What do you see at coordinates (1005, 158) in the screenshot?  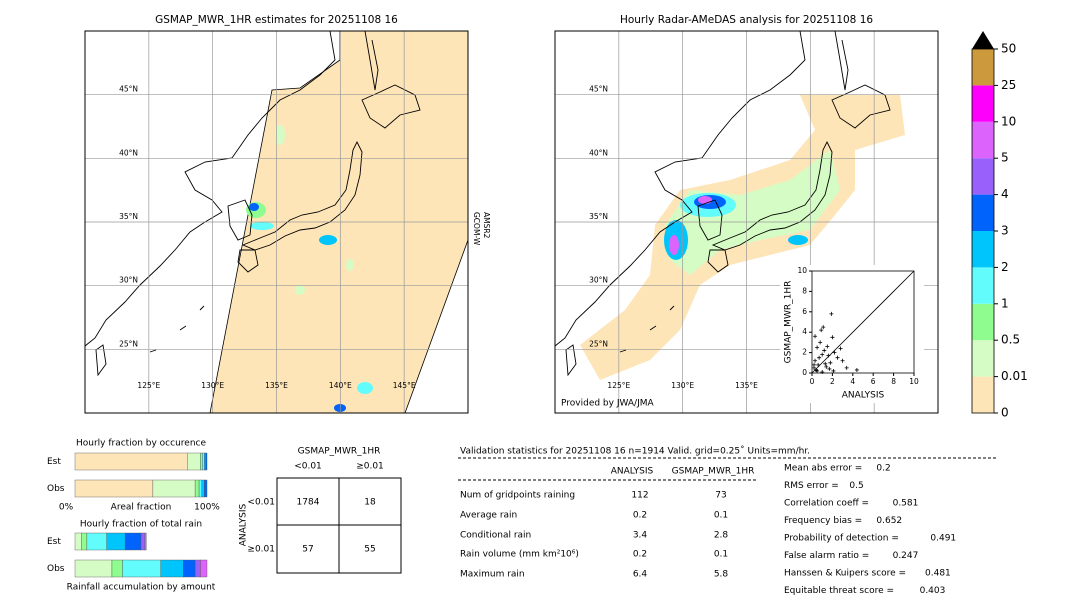 I see `colorbar-label: 5` at bounding box center [1005, 158].